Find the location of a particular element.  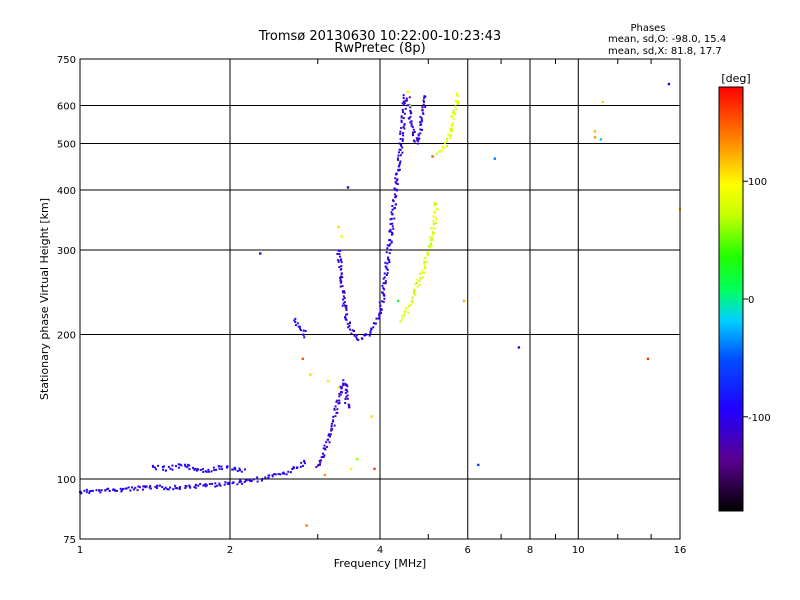

y-tick-label: 100 is located at coordinates (66, 480).